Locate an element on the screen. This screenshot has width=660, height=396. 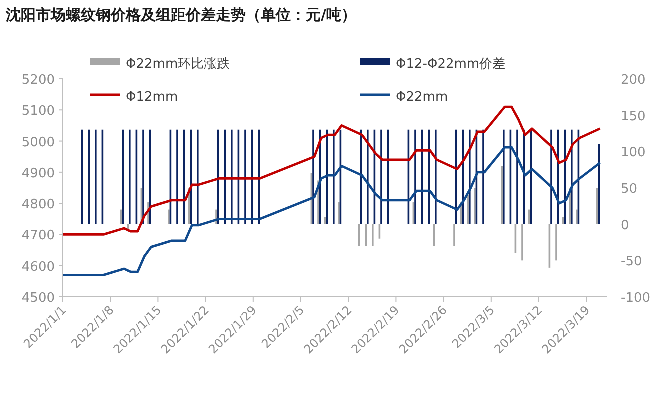
y-tick-label: 4700 is located at coordinates (38, 236).